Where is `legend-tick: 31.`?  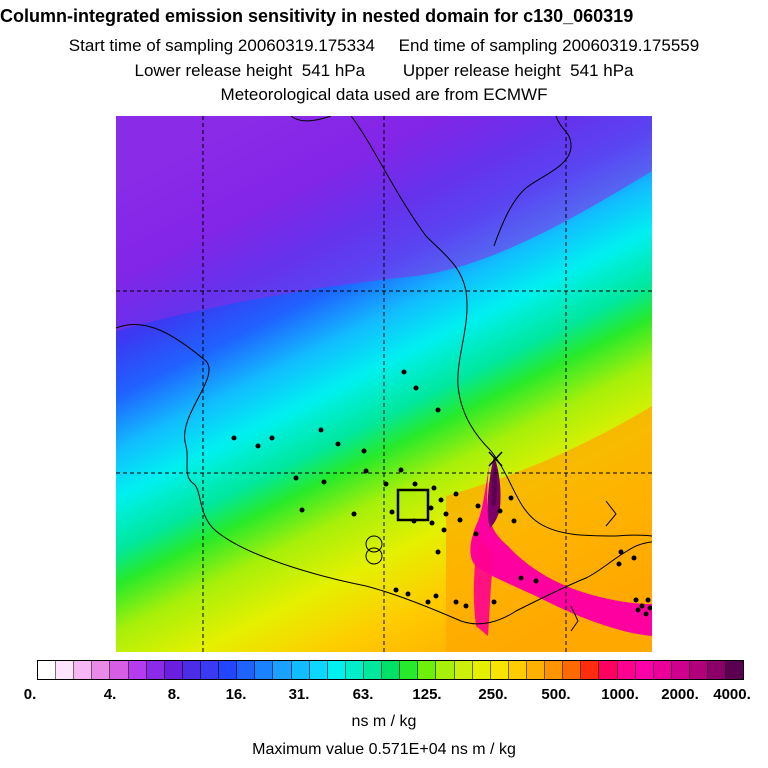 legend-tick: 31. is located at coordinates (299, 694).